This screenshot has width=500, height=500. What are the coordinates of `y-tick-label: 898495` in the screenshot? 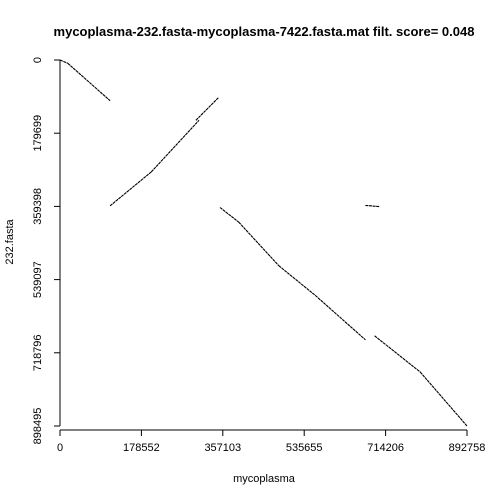 It's located at (38, 426).